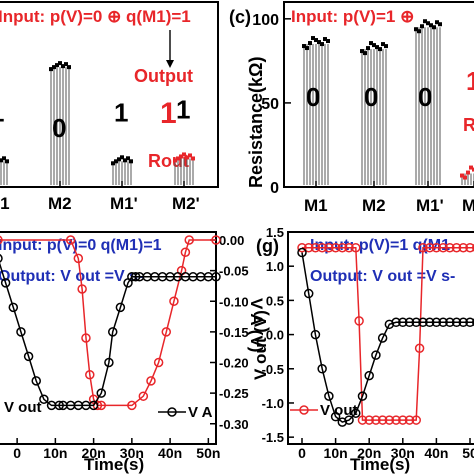  Describe the element at coordinates (256, 325) in the screenshot. I see `panel-f-right-ylabel: V A (V)` at that location.